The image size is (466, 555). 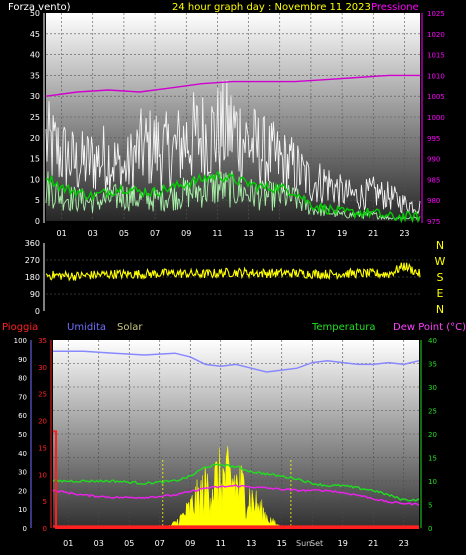 What do you see at coordinates (42, 395) in the screenshot?
I see `rain-tick-label: 25` at bounding box center [42, 395].